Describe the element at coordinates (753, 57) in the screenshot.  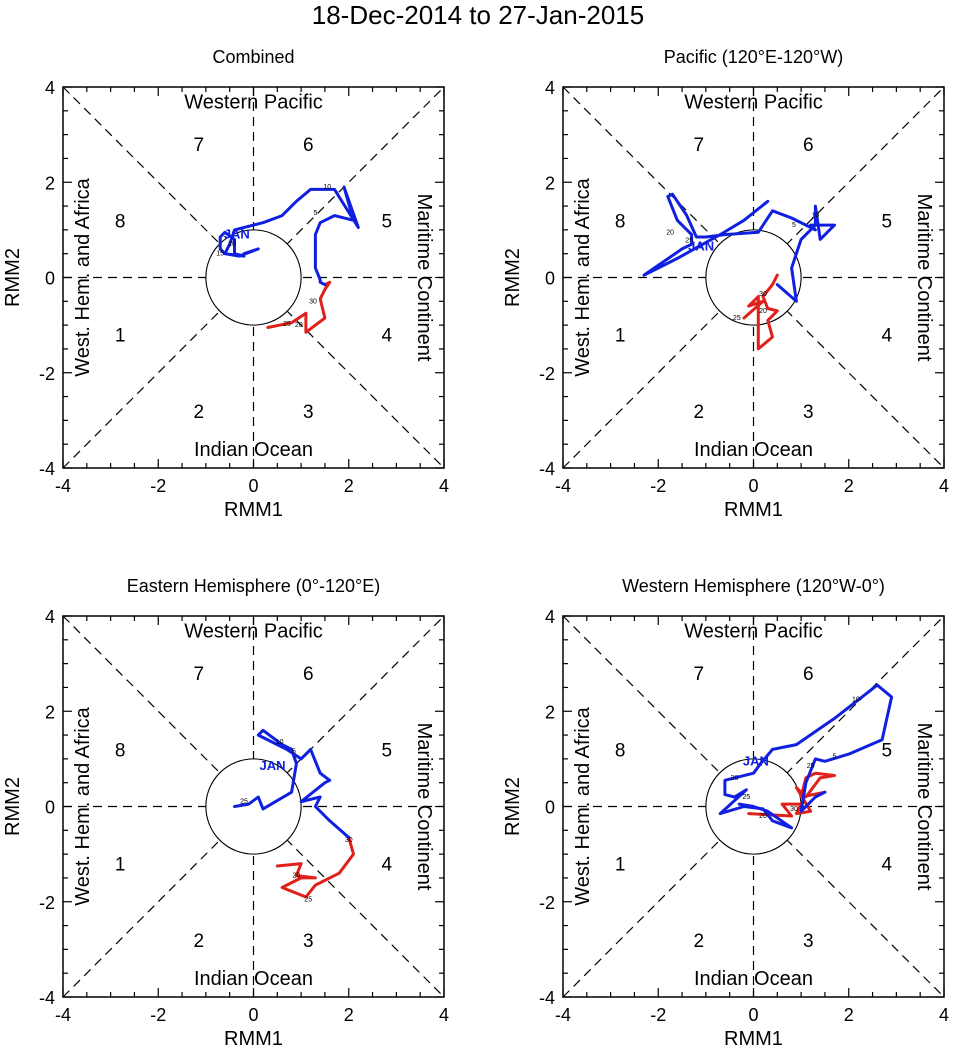
I see `panel-title: Pacific (120°E-120°W)` at that location.